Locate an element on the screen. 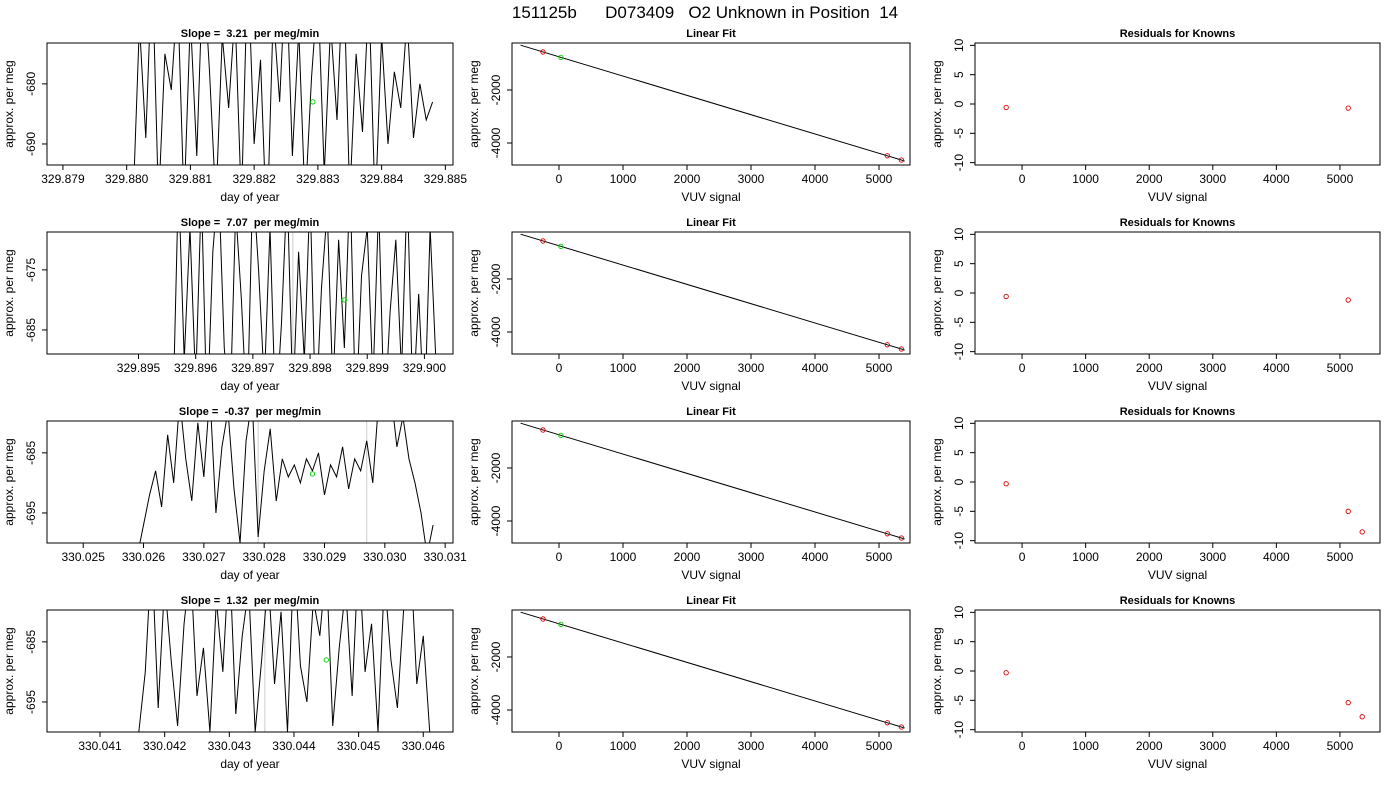 This screenshot has width=1400, height=800. y-tick-label: -680 is located at coordinates (31, 84).